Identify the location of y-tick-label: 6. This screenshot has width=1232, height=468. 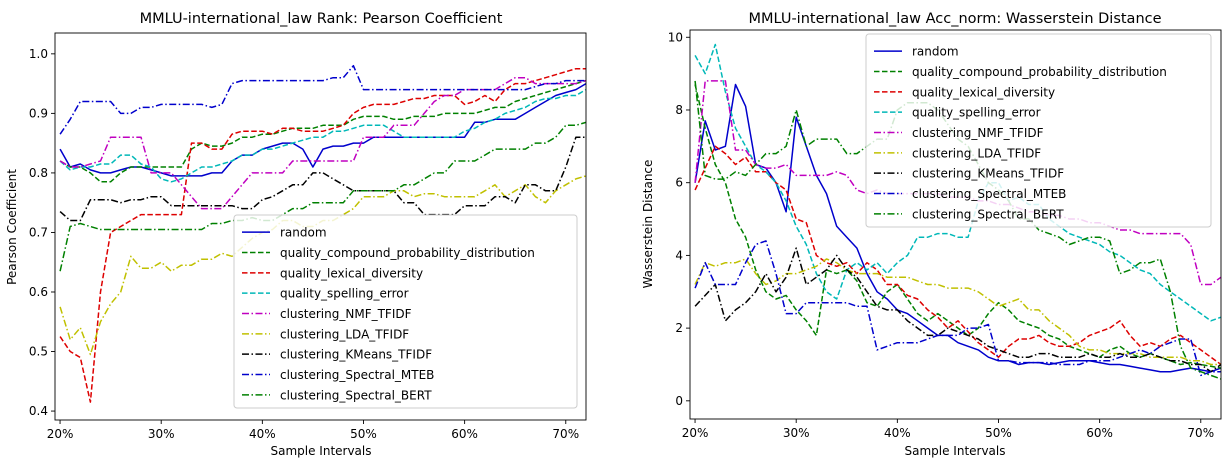
(679, 183).